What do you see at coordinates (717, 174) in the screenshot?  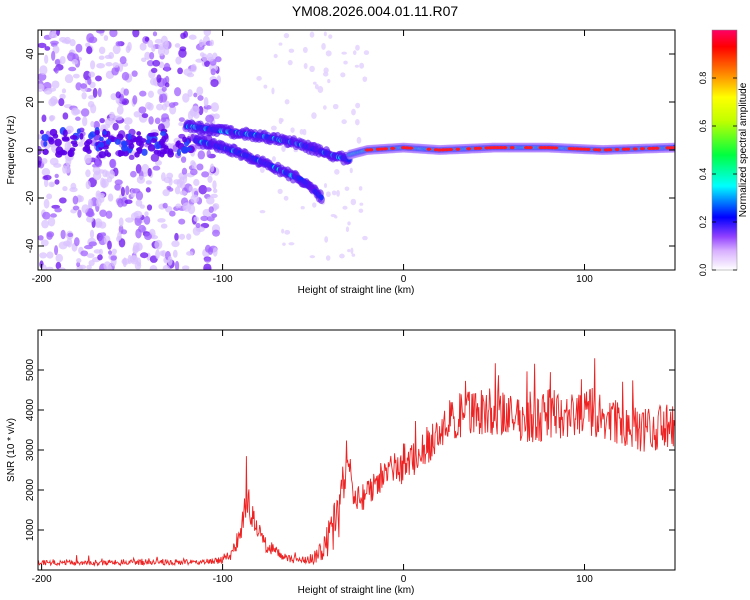 I see `colorbar-ticks: 0.0 0.2 0.4 0.6 0.8` at bounding box center [717, 174].